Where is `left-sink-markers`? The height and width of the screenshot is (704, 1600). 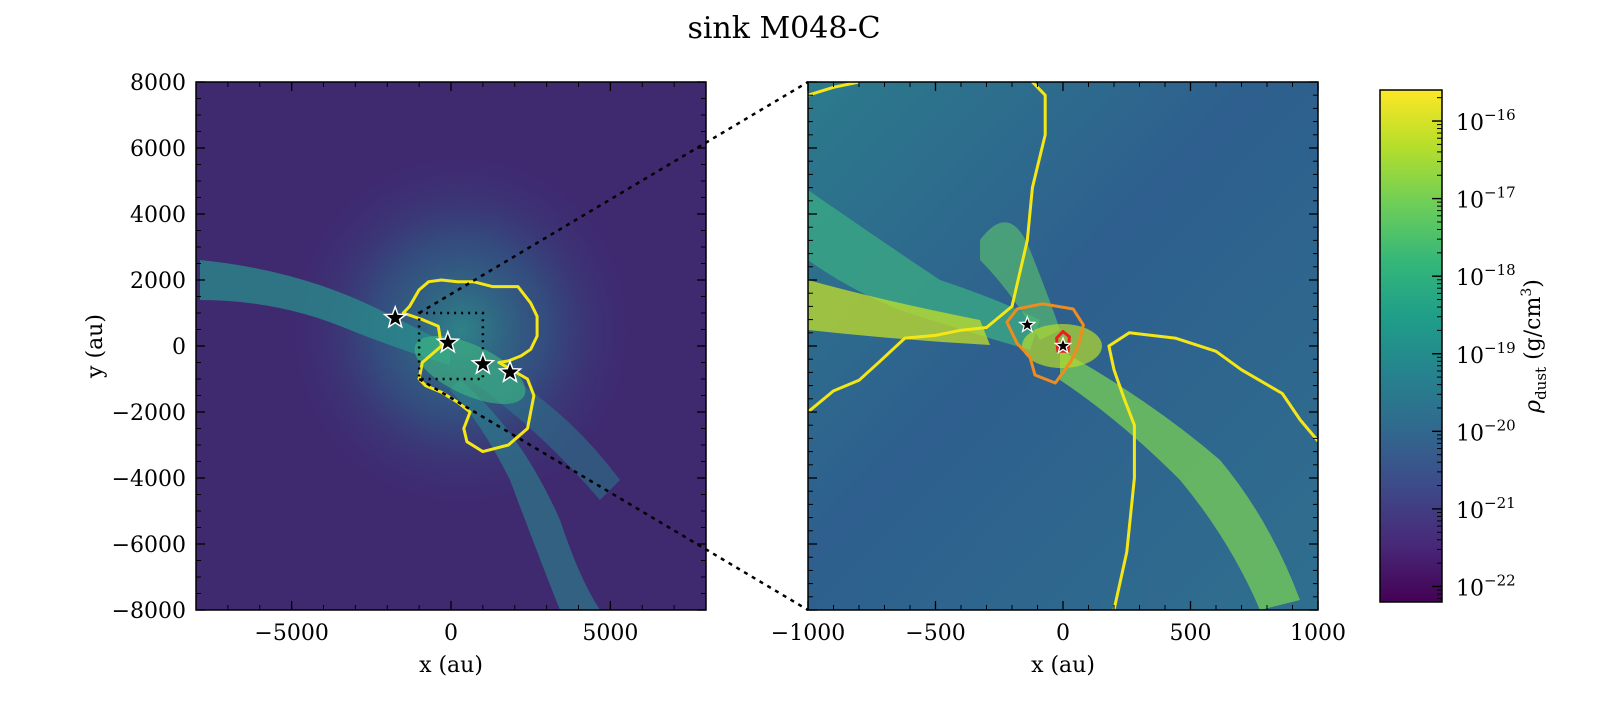 left-sink-markers is located at coordinates (452, 344).